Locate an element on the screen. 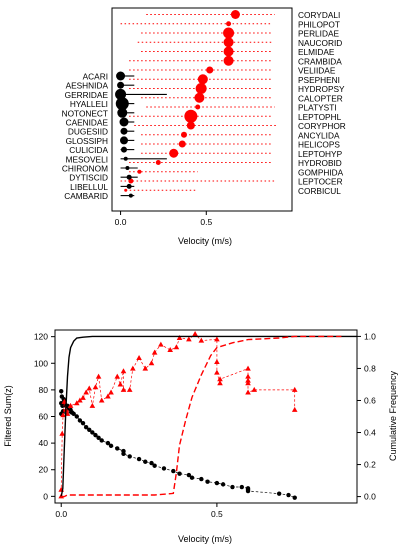 The image size is (404, 550). p1-whiskers is located at coordinates (199, 105).